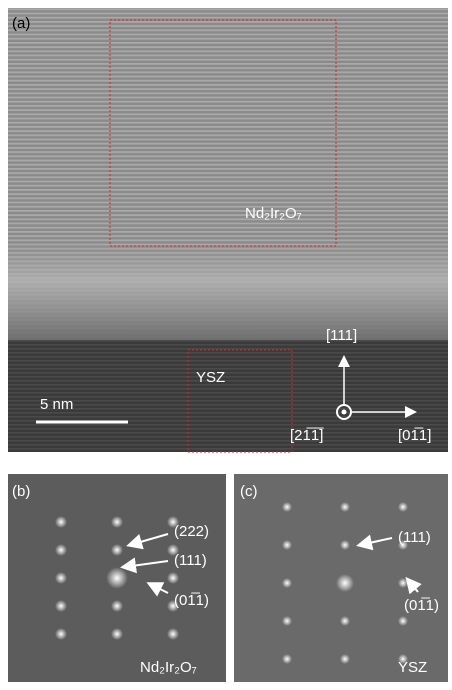  I want to click on panel-c: (c) (111) (01̅1) YSZ, so click(341, 578).